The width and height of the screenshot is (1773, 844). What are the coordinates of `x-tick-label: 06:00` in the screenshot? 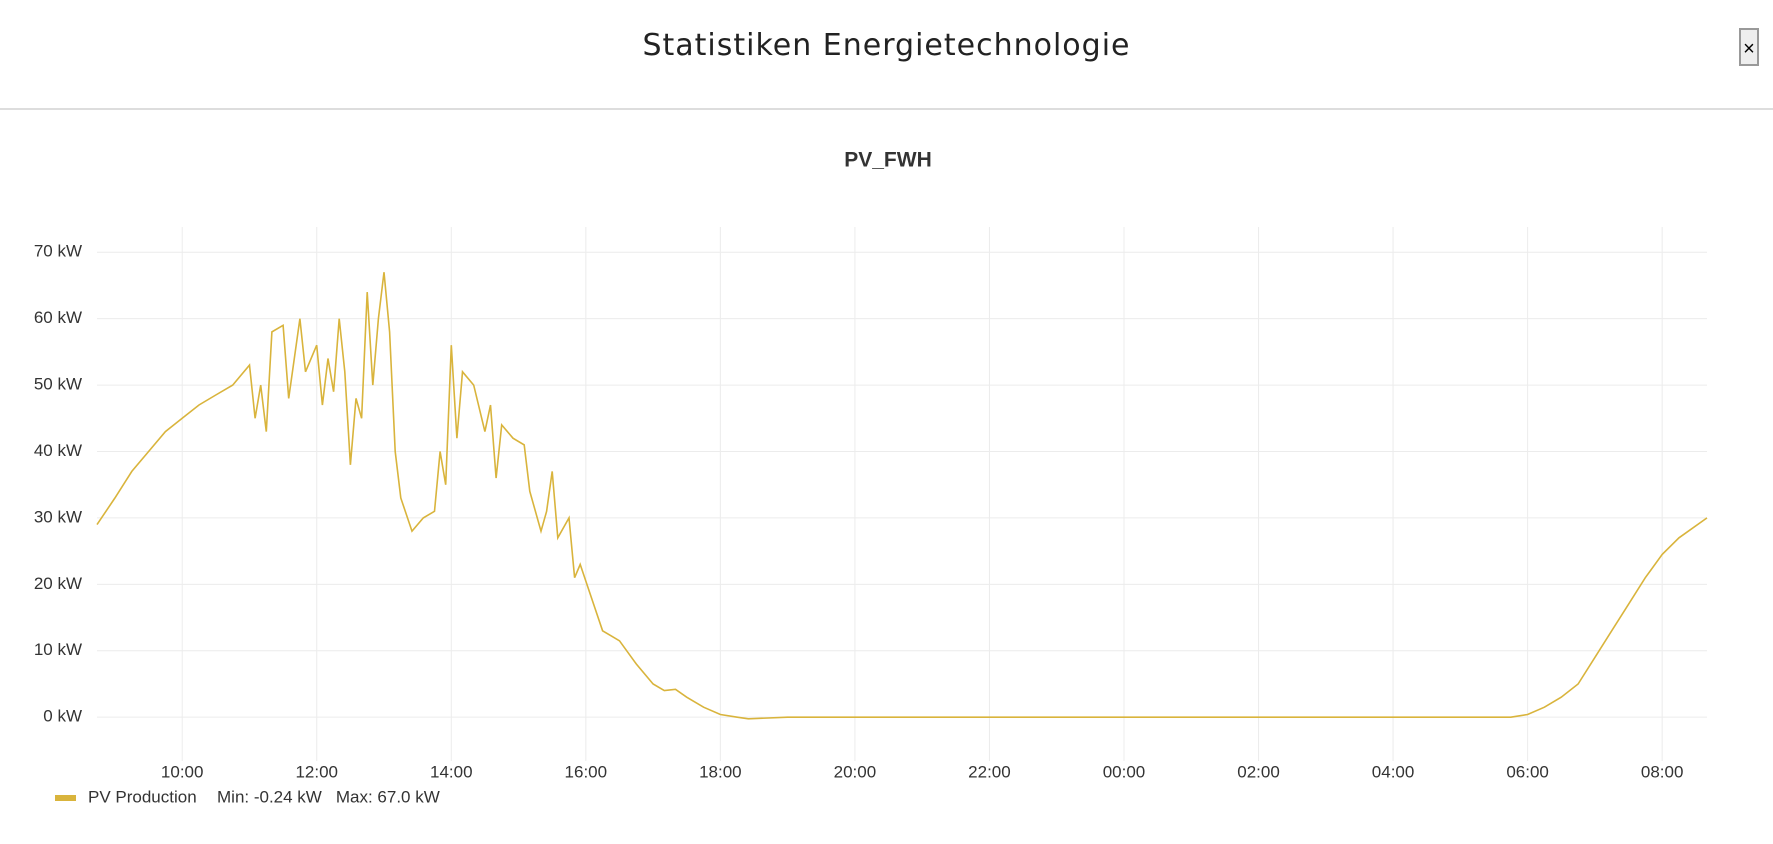 It's located at (1527, 771).